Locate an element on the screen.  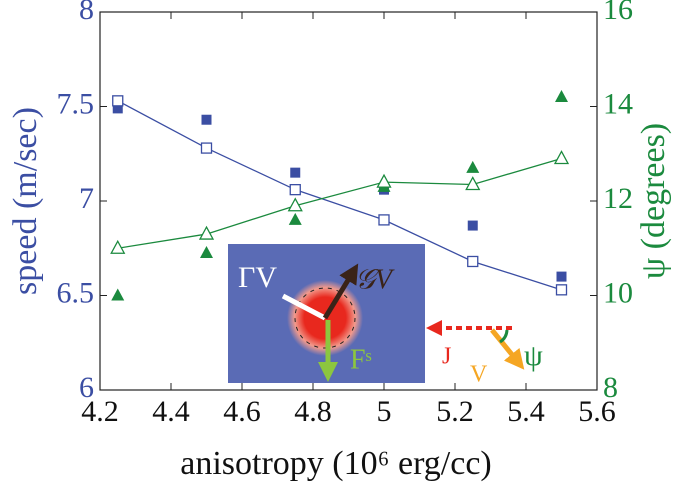
y-tick-label: 8 is located at coordinates (86, 13).